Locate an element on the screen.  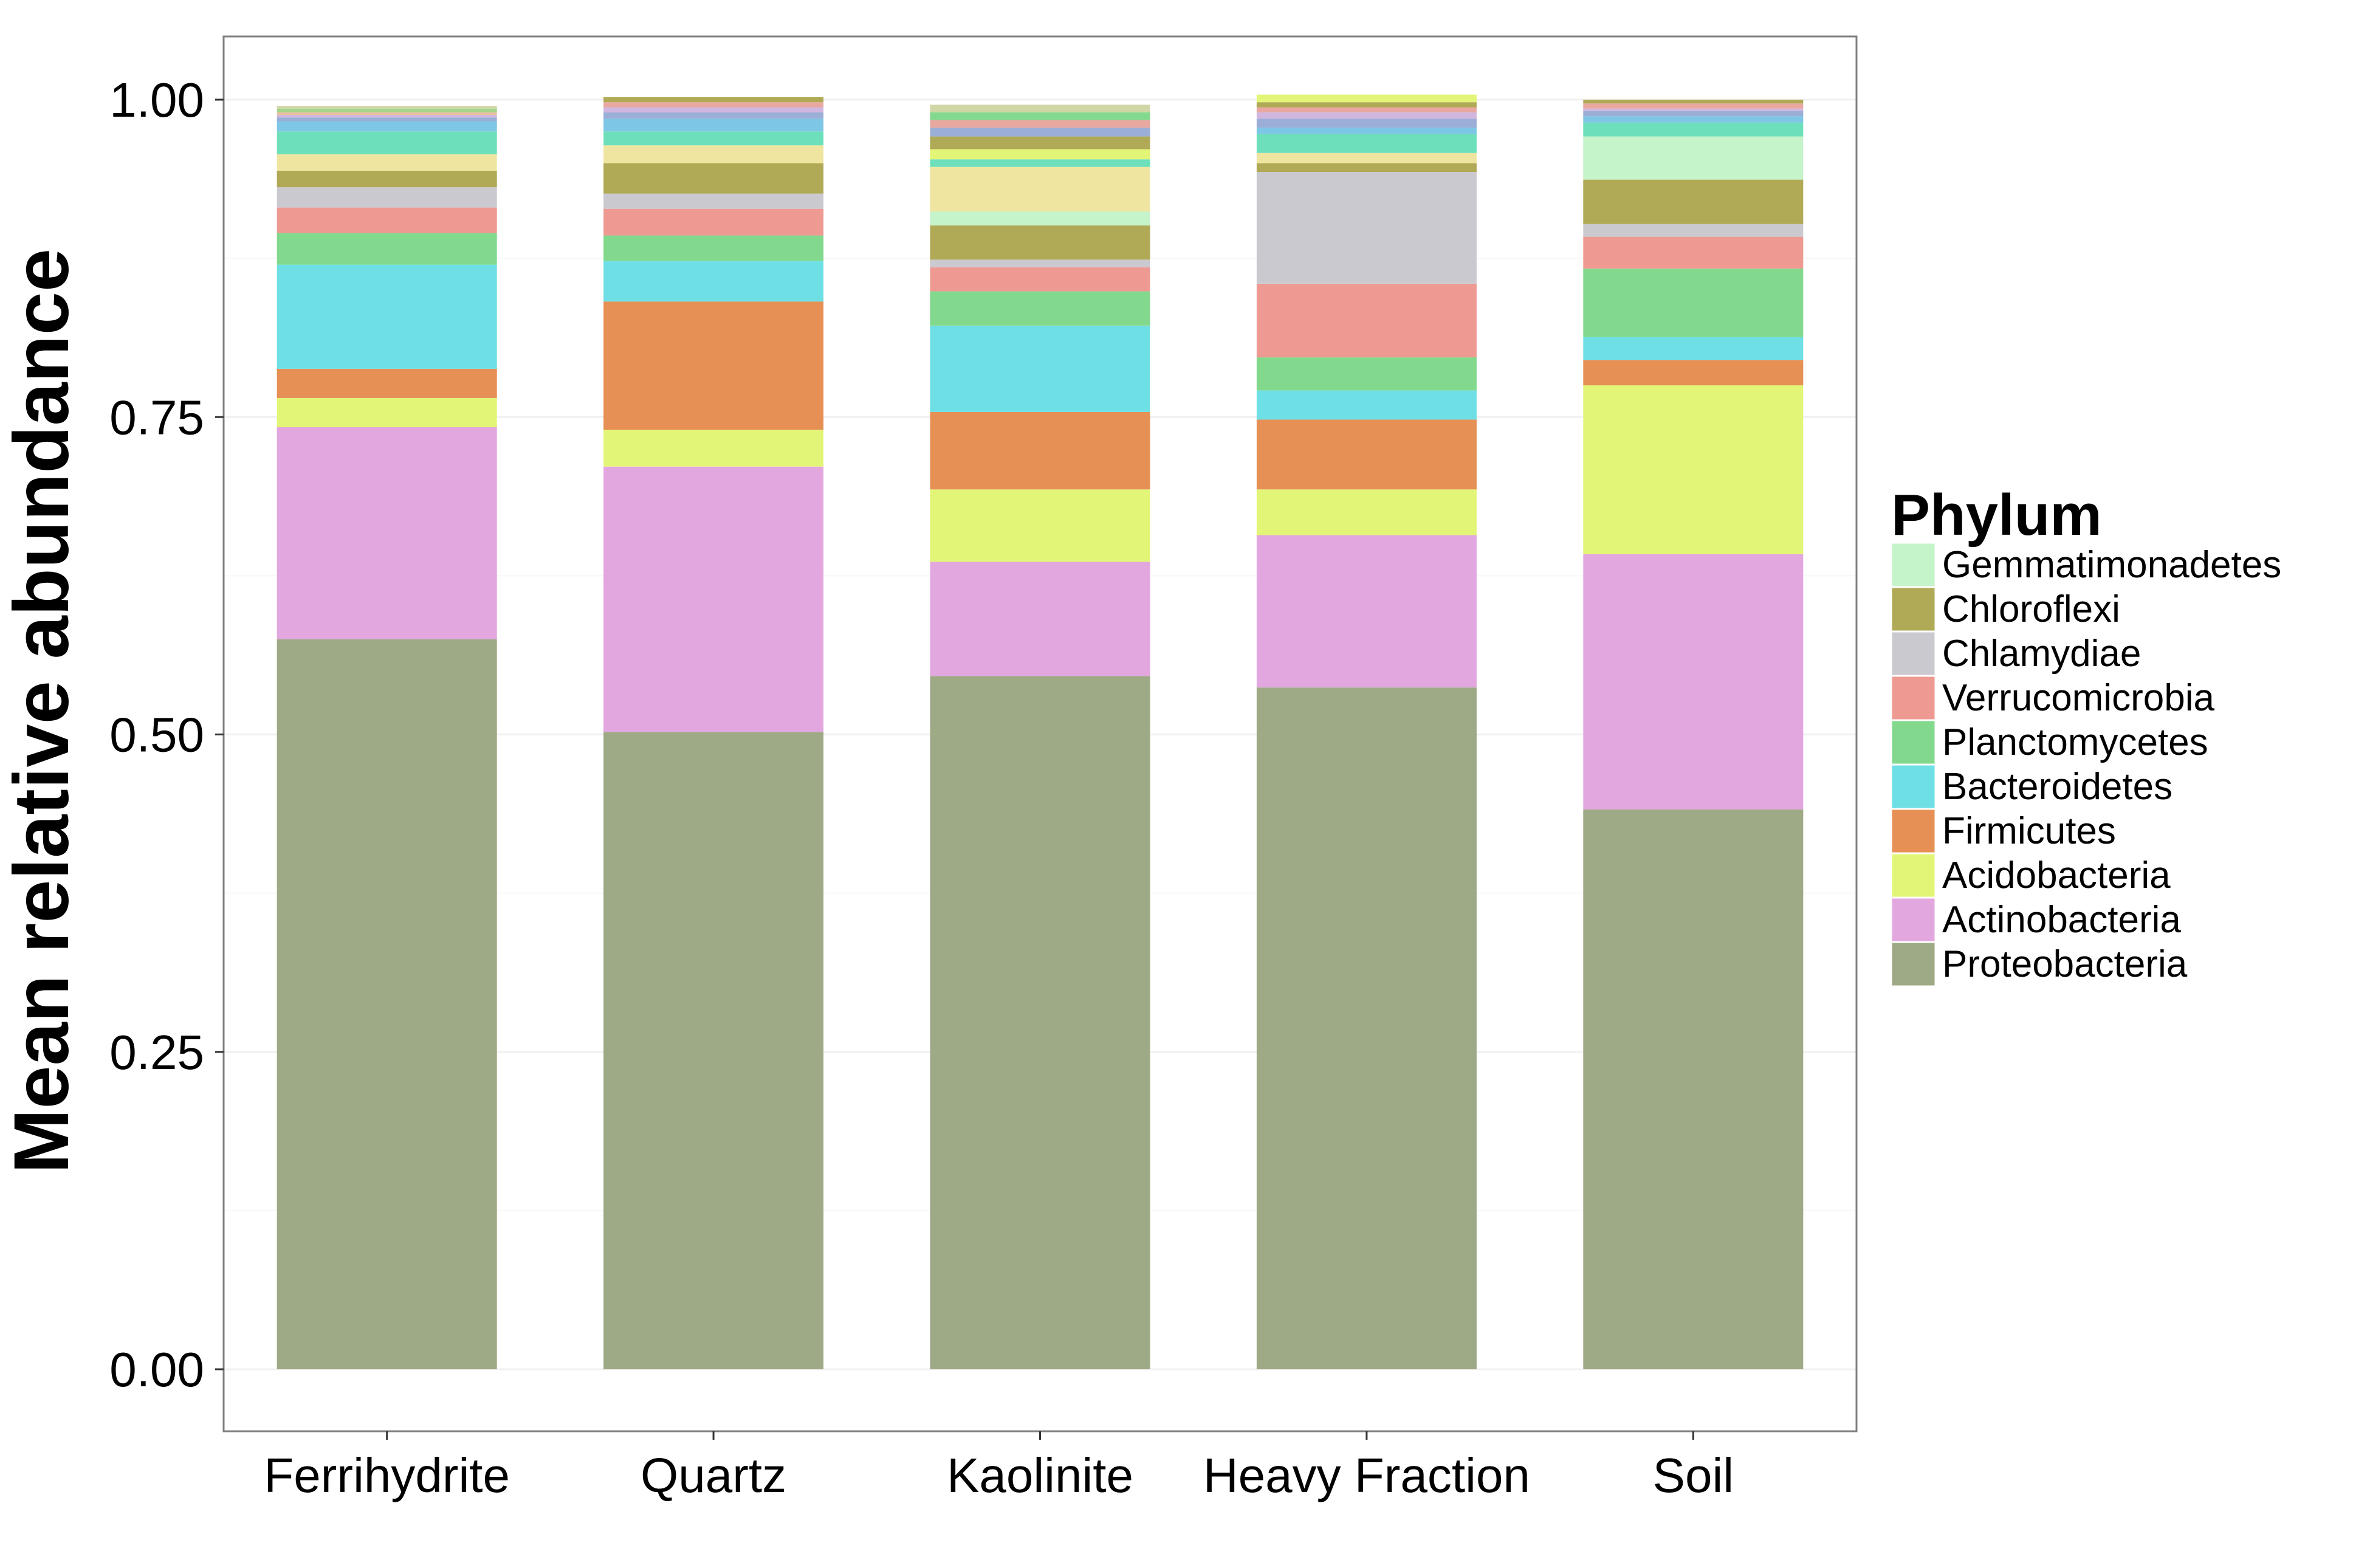
legend-entry: Firmicutes is located at coordinates (2029, 831).